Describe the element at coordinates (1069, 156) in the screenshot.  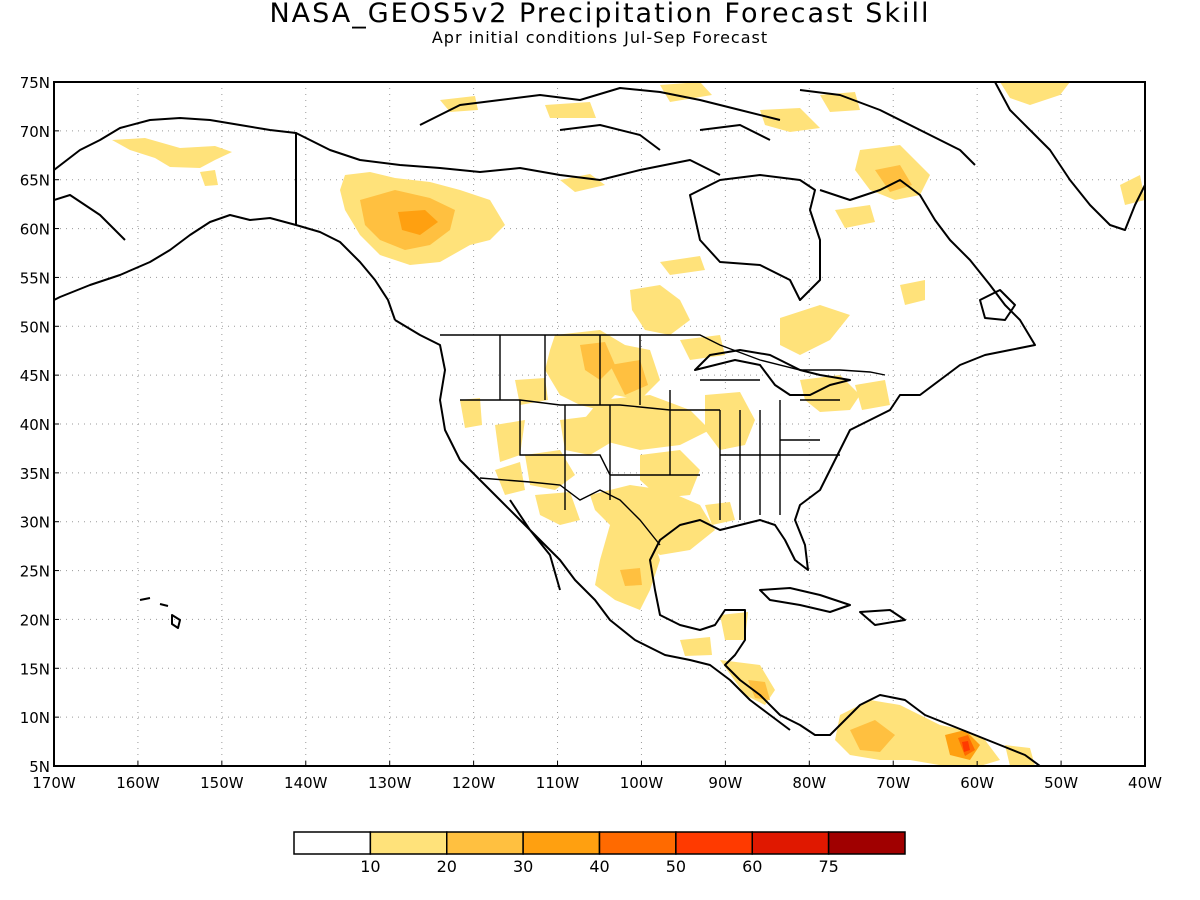
I see `coast-greenland` at that location.